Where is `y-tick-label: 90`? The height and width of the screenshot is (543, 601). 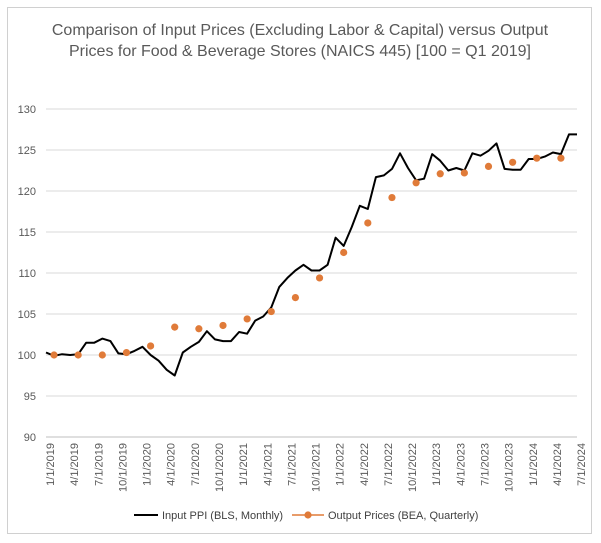
y-tick-label: 90 is located at coordinates (30, 438).